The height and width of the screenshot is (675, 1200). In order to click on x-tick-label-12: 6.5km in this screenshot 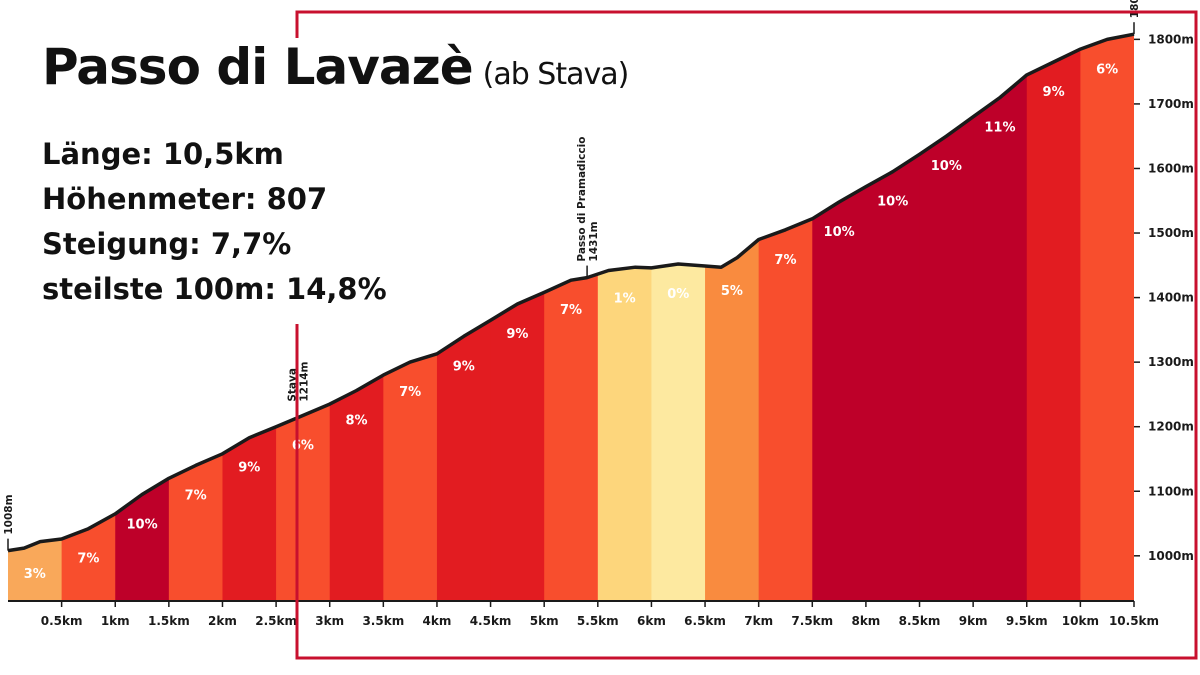, I will do `click(705, 621)`.